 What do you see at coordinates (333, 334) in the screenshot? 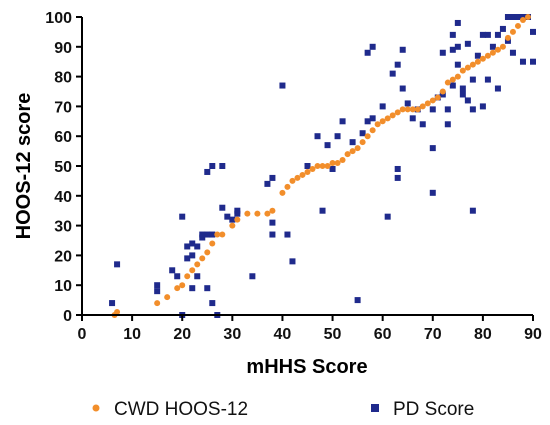
I see `x-tick-label: 50` at bounding box center [333, 334].